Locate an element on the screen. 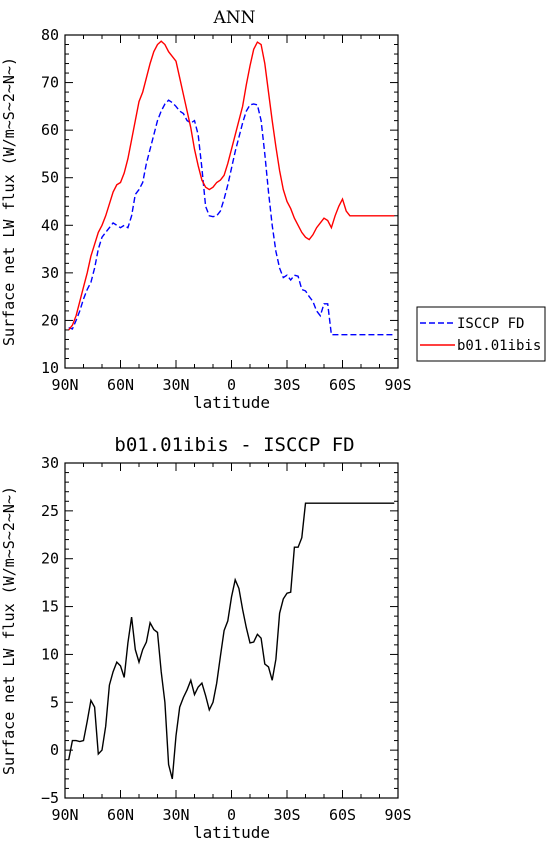  y-tick-label: 80 is located at coordinates (50, 35).